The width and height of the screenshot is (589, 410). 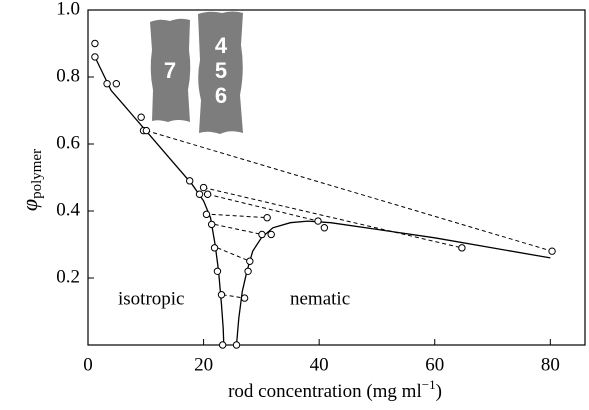 What do you see at coordinates (325, 391) in the screenshot?
I see `x-axis-label-main: rod concentration (mg ml` at bounding box center [325, 391].